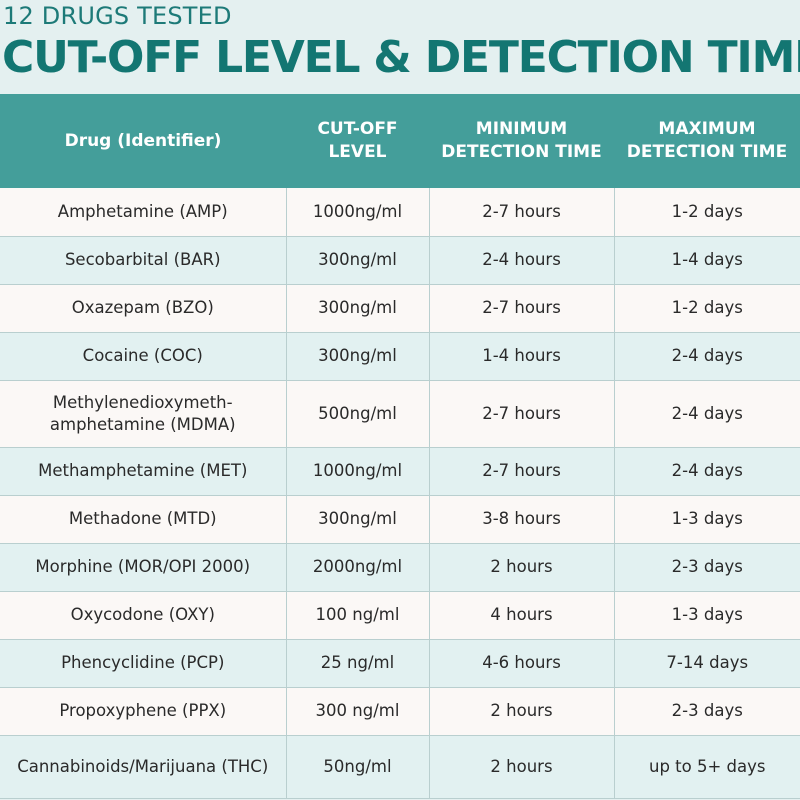  Describe the element at coordinates (707, 260) in the screenshot. I see `max-detection-cell: 1-4 days` at that location.